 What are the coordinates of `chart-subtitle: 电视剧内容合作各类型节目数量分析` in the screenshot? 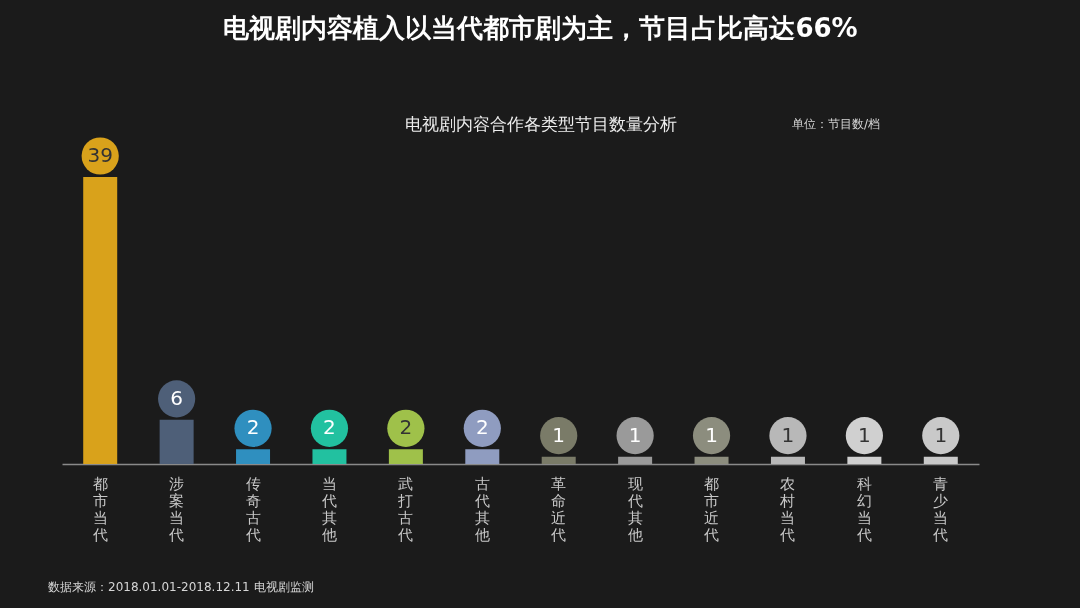 It's located at (540, 124).